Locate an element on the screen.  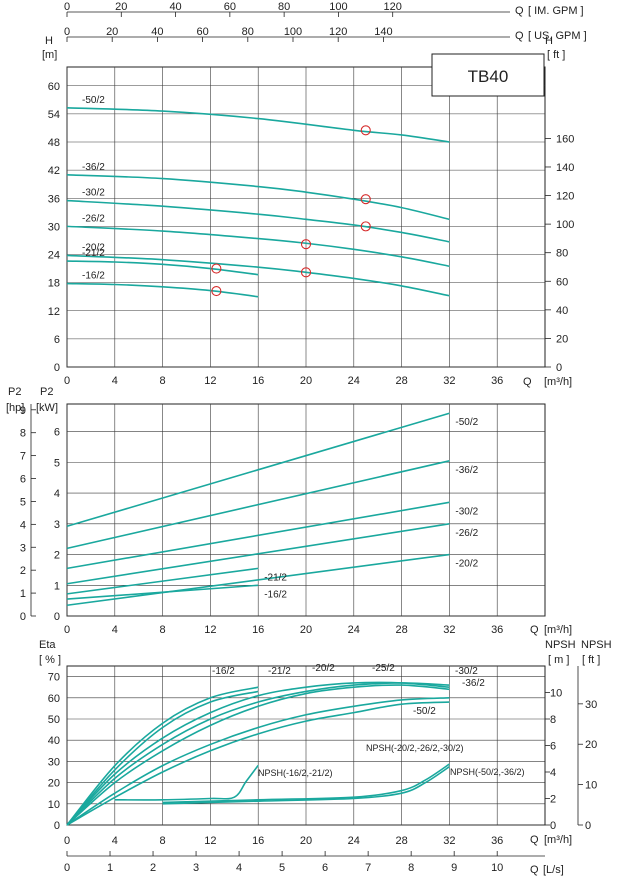
ls-tick-label: 3 is located at coordinates (196, 868).